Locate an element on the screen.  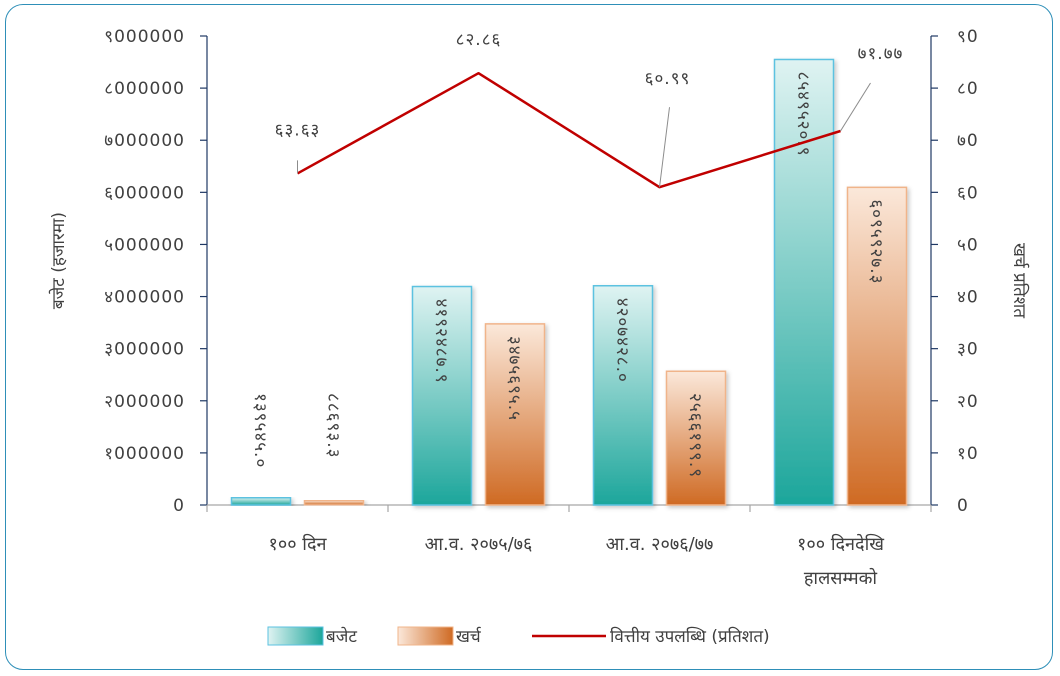
bar-value-label: ८५४९५२०.९ is located at coordinates (803, 113).